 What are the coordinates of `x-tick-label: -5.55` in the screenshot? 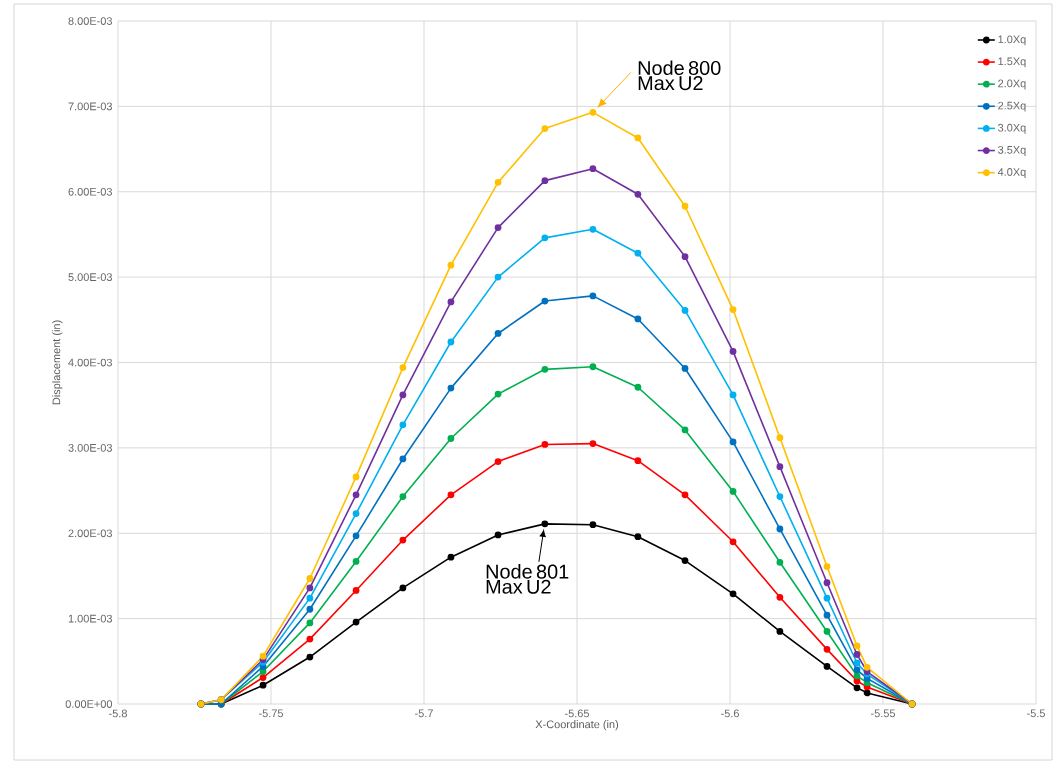 It's located at (883, 713).